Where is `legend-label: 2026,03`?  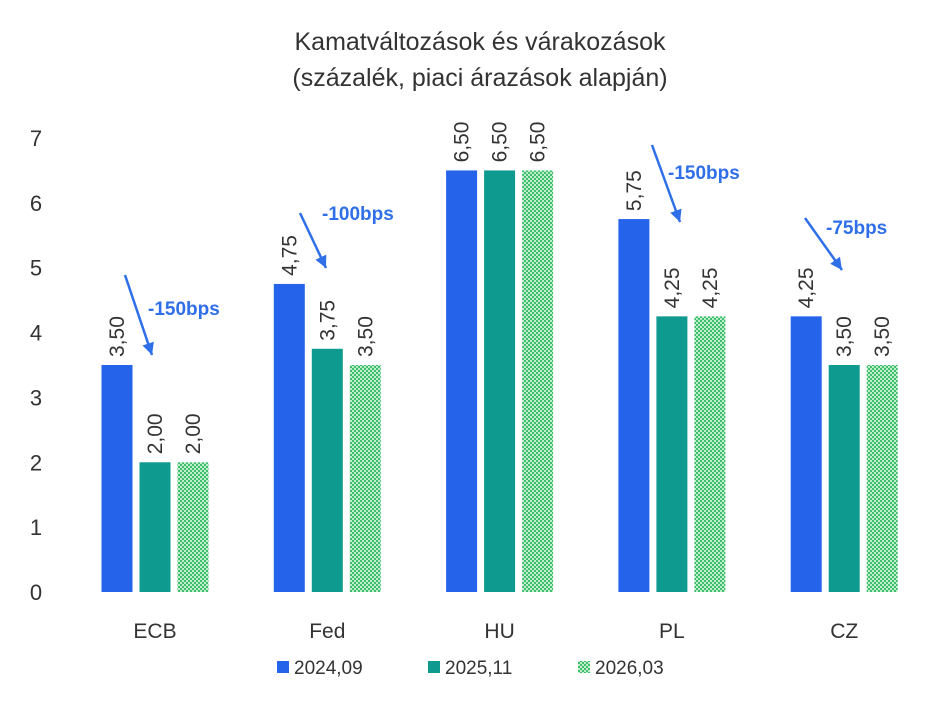
legend-label: 2026,03 is located at coordinates (629, 668).